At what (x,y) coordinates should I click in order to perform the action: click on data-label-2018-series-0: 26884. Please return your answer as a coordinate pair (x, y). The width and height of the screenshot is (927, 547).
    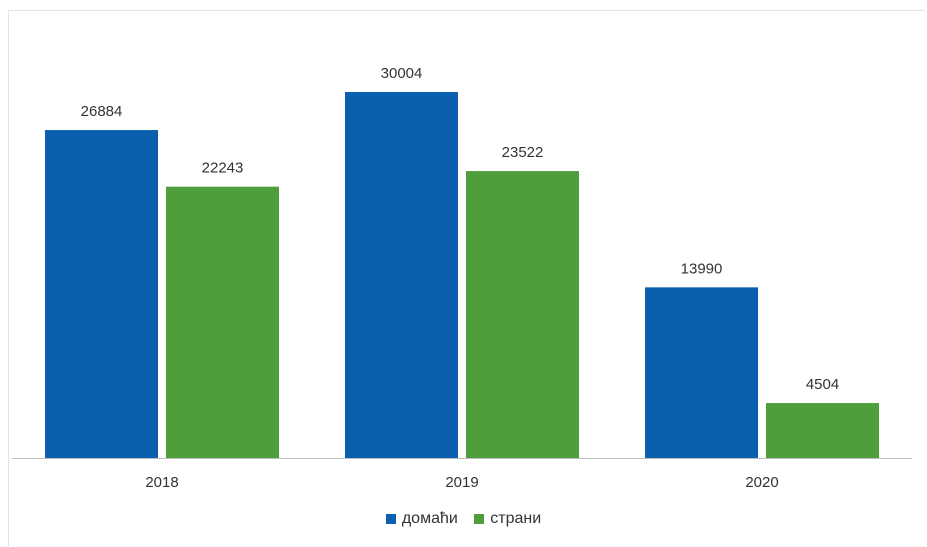
    Looking at the image, I should click on (102, 111).